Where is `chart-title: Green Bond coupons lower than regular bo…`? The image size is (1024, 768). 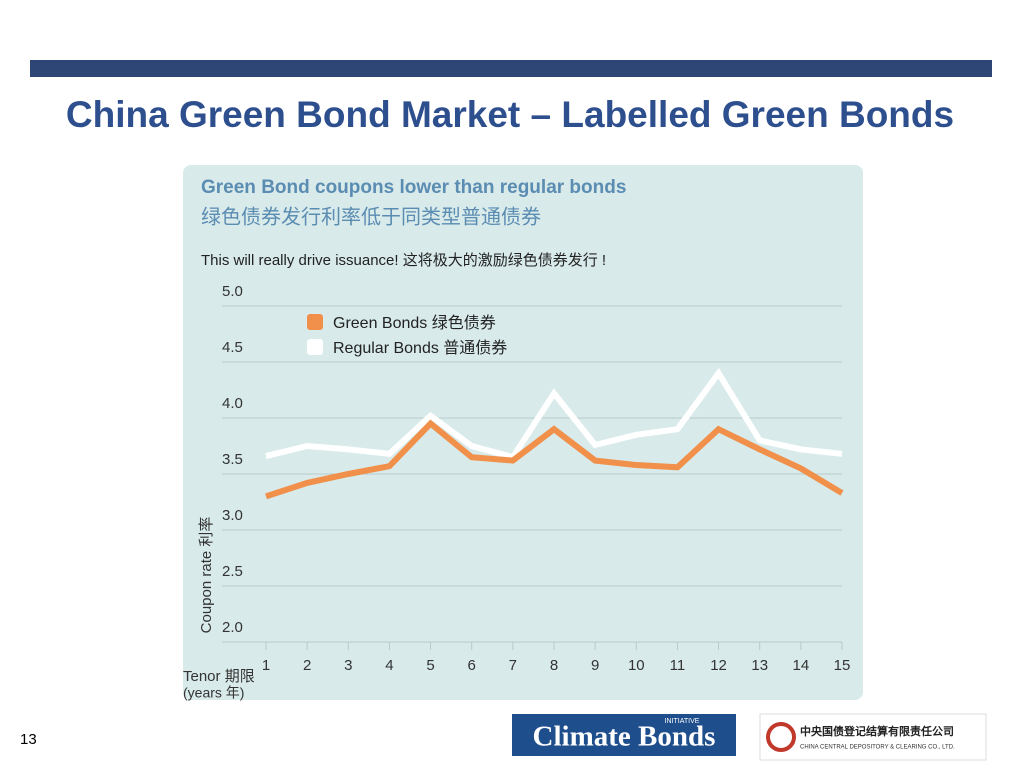 chart-title: Green Bond coupons lower than regular bo… is located at coordinates (413, 187).